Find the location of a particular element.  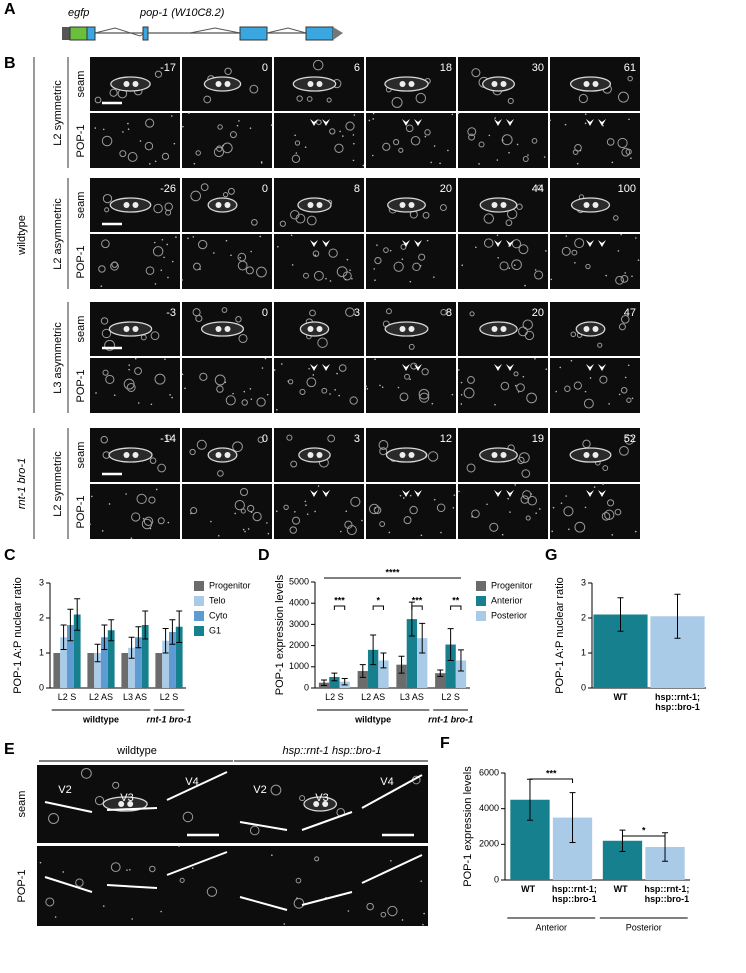

seam-line is located at coordinates (327, 898).